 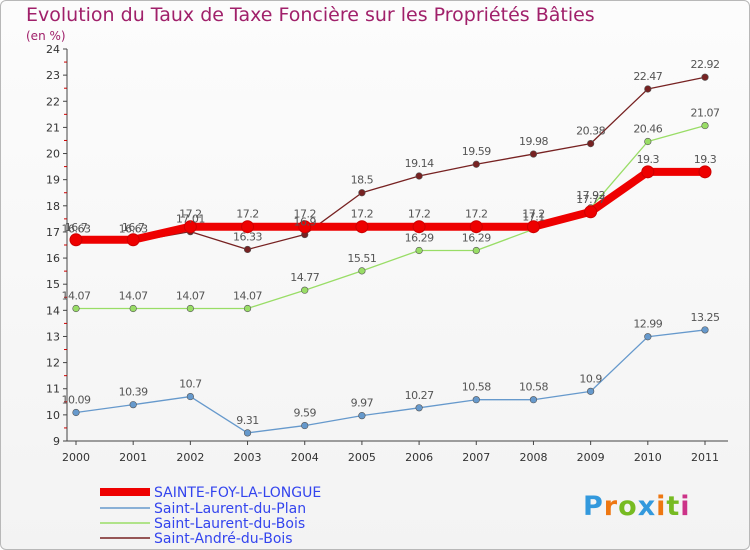 What do you see at coordinates (591, 457) in the screenshot?
I see `x-tick-label: 2009` at bounding box center [591, 457].